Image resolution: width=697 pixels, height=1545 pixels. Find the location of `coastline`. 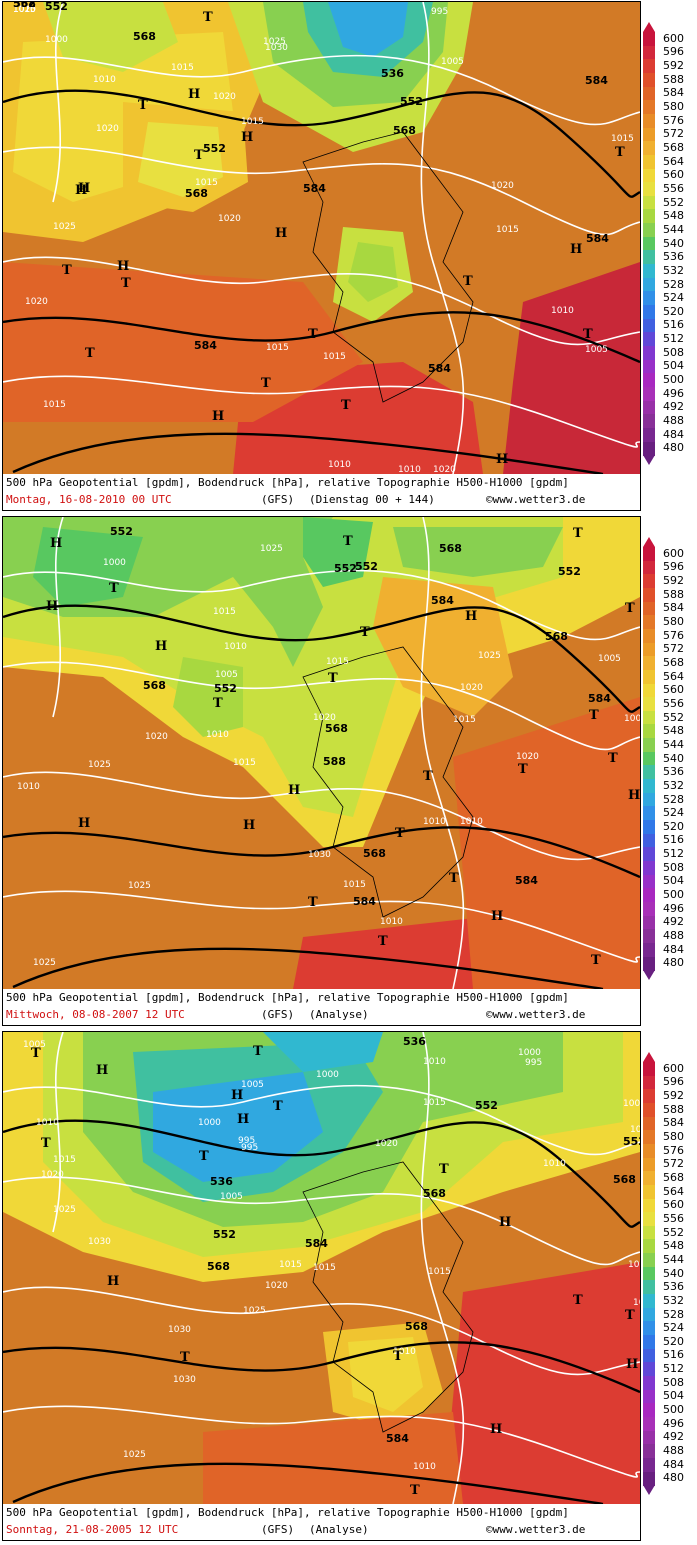

coastline is located at coordinates (388, 1297).